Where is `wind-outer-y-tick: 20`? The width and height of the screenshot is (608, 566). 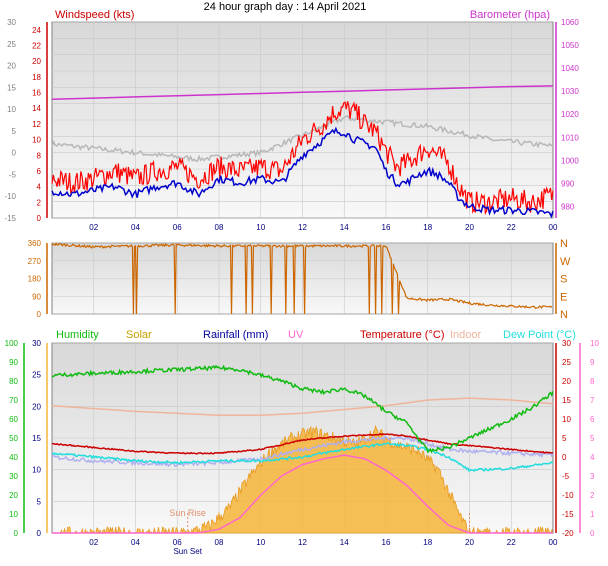 wind-outer-y-tick: 20 is located at coordinates (11, 66).